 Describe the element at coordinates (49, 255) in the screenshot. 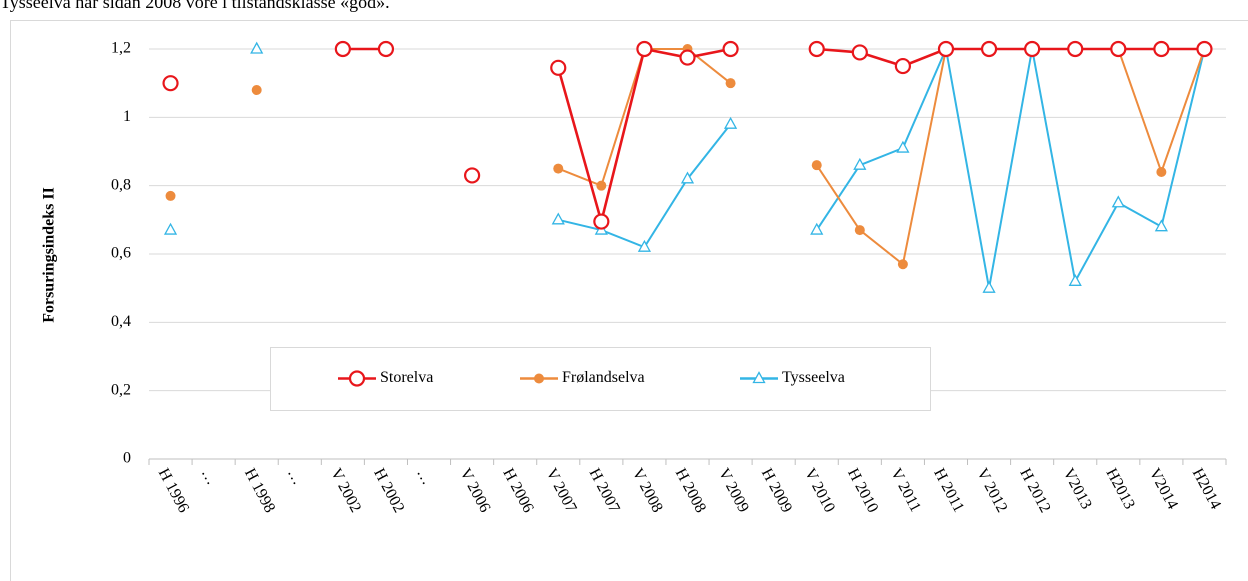

I see `y-axis-label: Forsuringsindeks II` at that location.